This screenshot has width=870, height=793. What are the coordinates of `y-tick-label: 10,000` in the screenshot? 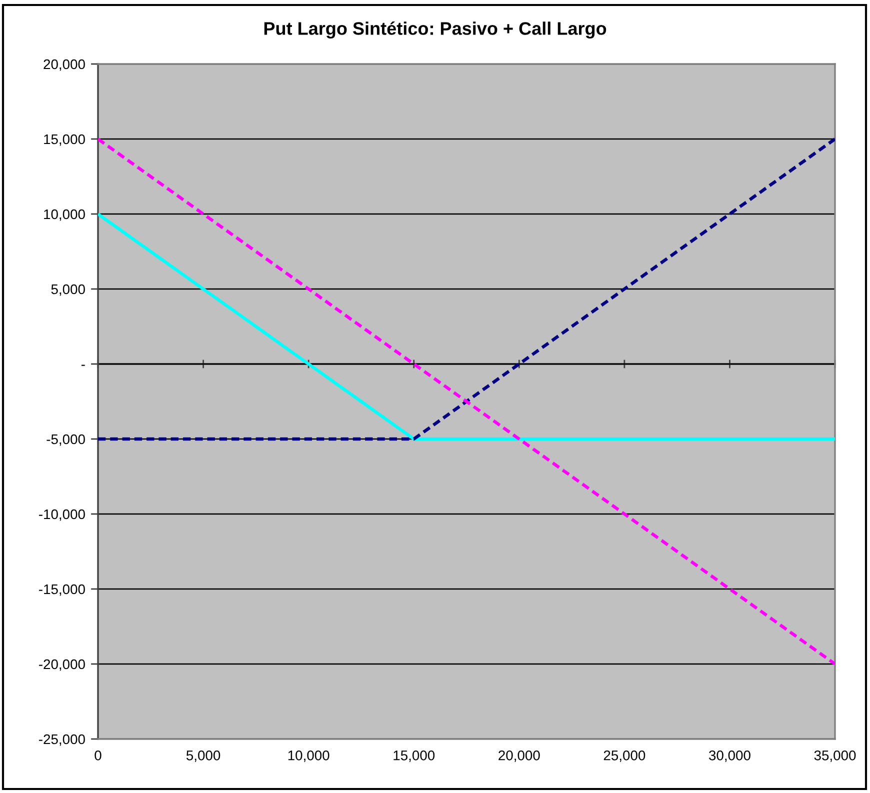 It's located at (64, 215).